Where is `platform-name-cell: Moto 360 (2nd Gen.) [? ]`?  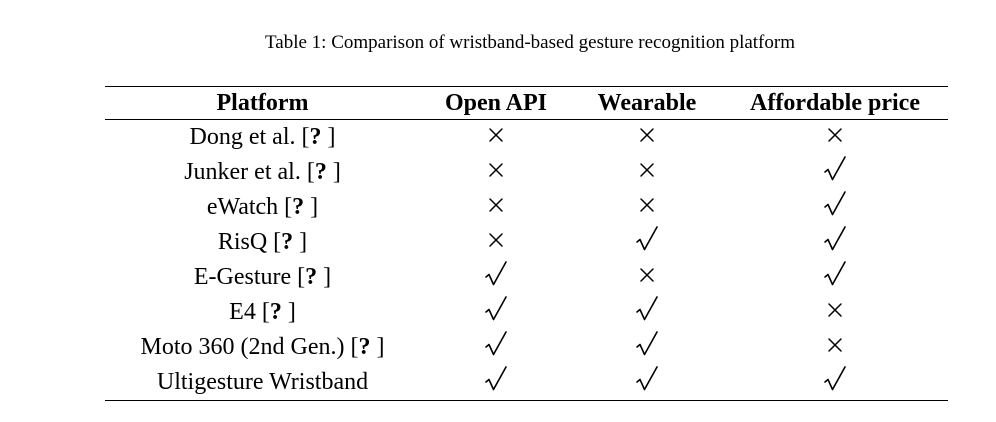
platform-name-cell: Moto 360 (2nd Gen.) [? ] is located at coordinates (262, 347).